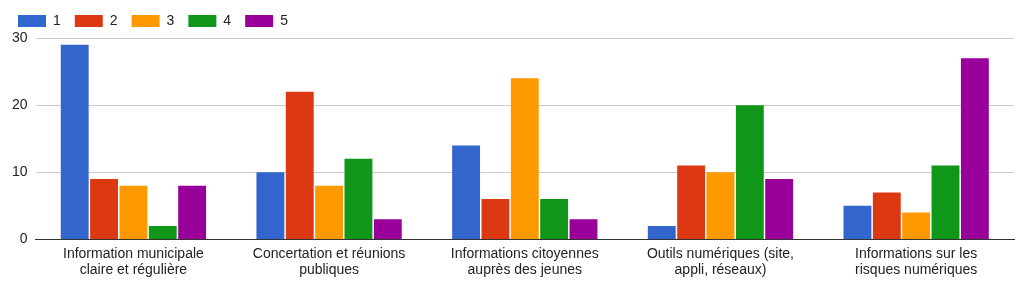  Describe the element at coordinates (19, 171) in the screenshot. I see `y-tick-label: 10` at that location.